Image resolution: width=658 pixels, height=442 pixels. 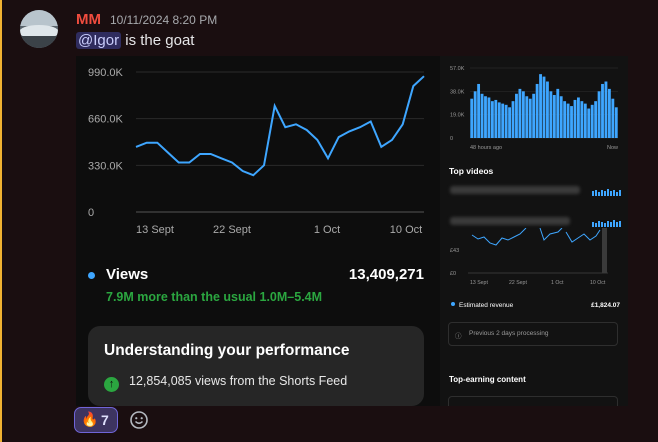 I want to click on views-legend-dot, so click(x=91, y=275).